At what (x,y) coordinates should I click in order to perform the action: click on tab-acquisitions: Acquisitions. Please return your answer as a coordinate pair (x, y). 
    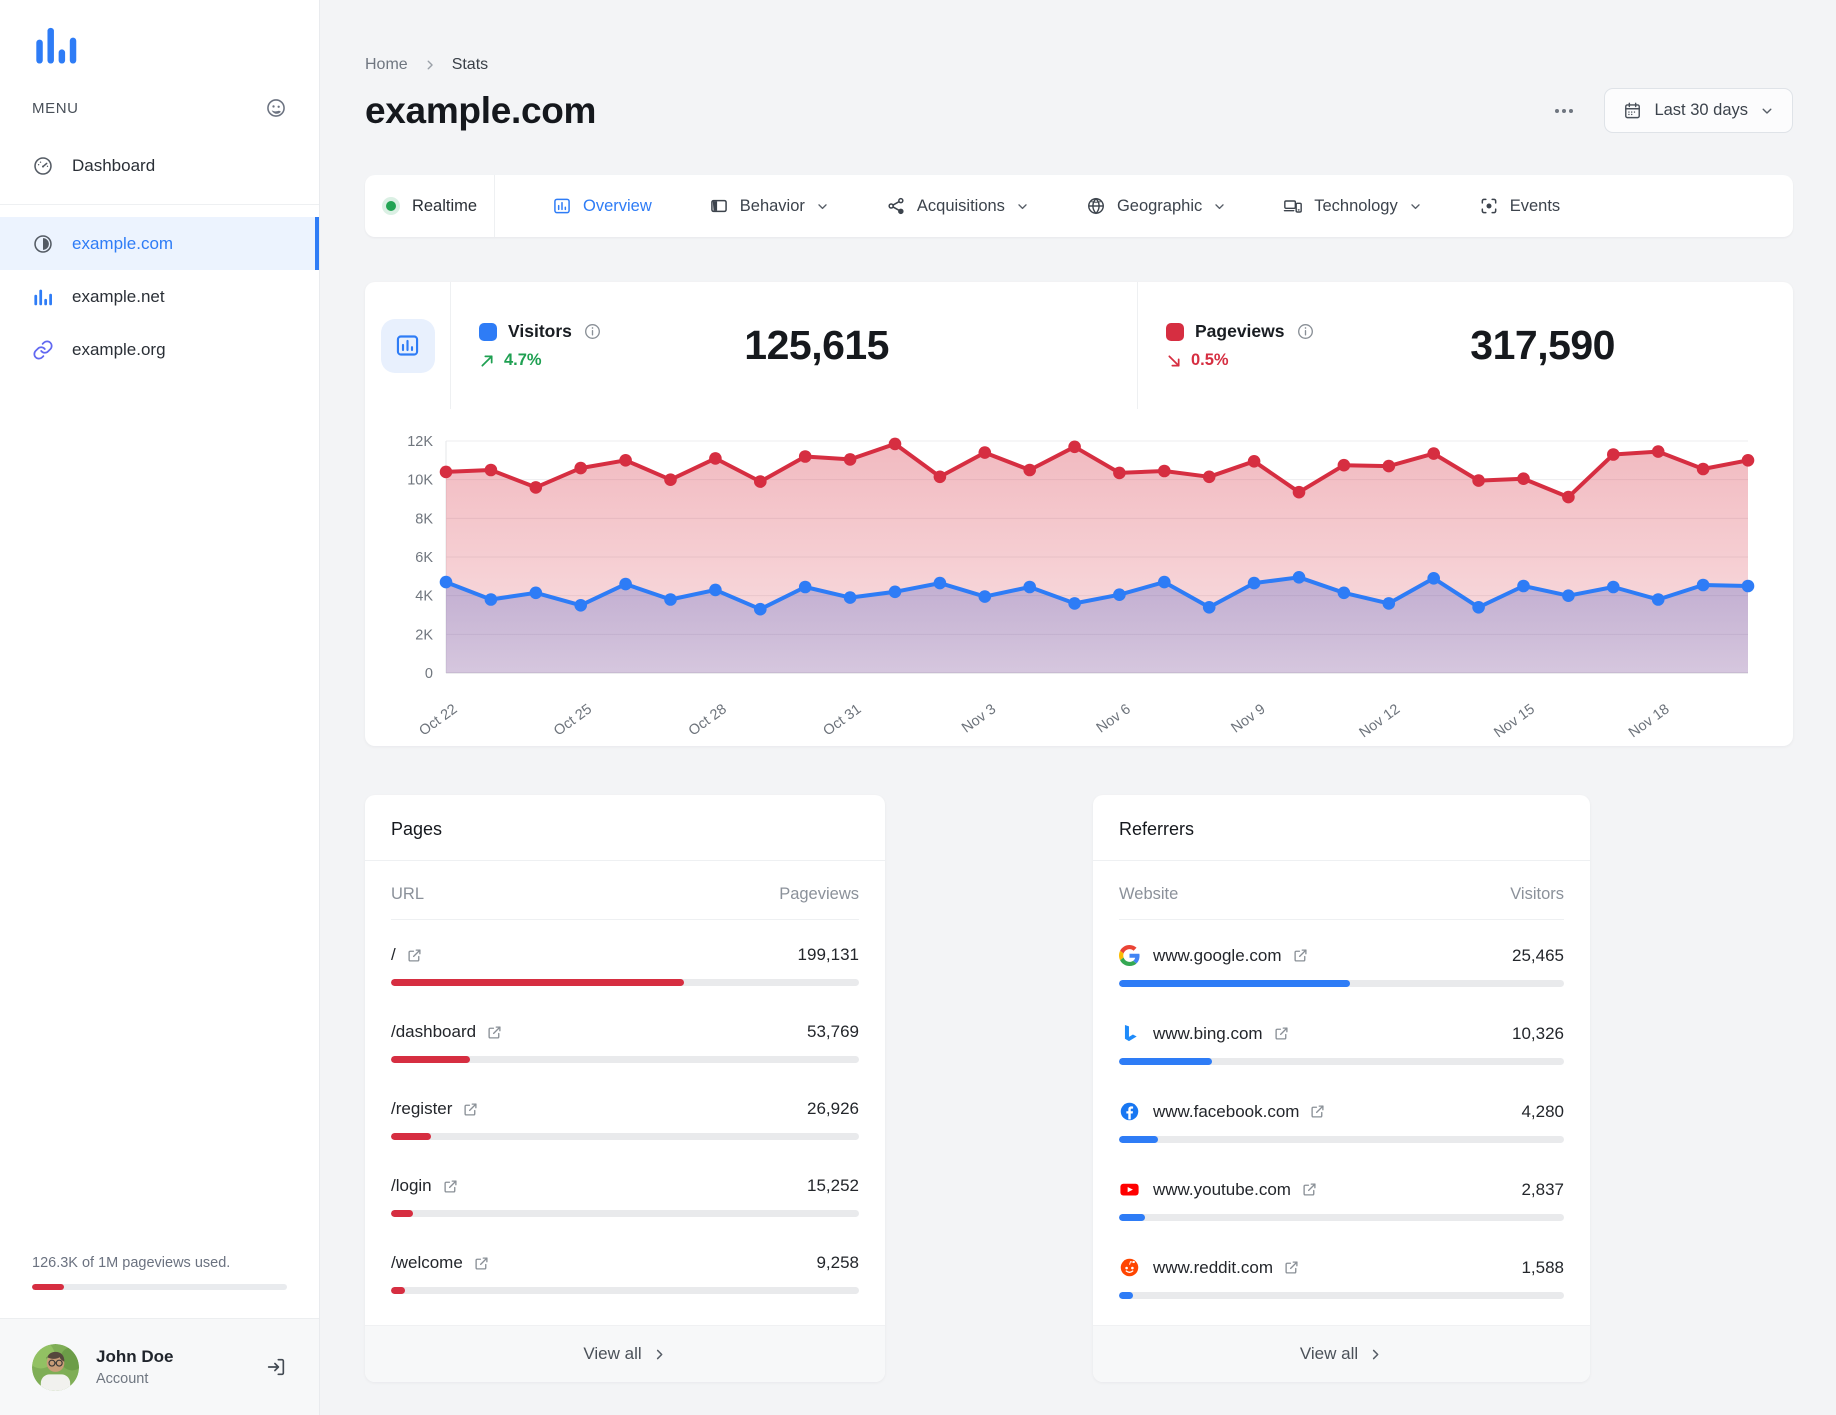
    Looking at the image, I should click on (957, 206).